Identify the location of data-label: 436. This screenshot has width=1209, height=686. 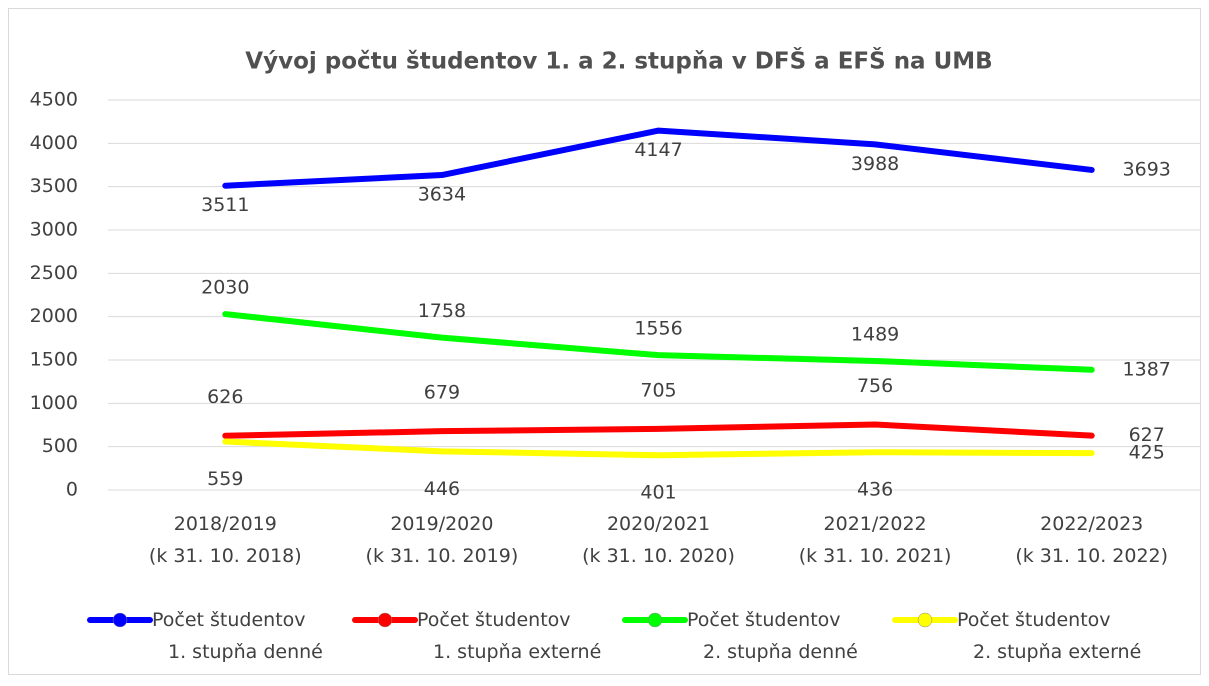
(875, 490).